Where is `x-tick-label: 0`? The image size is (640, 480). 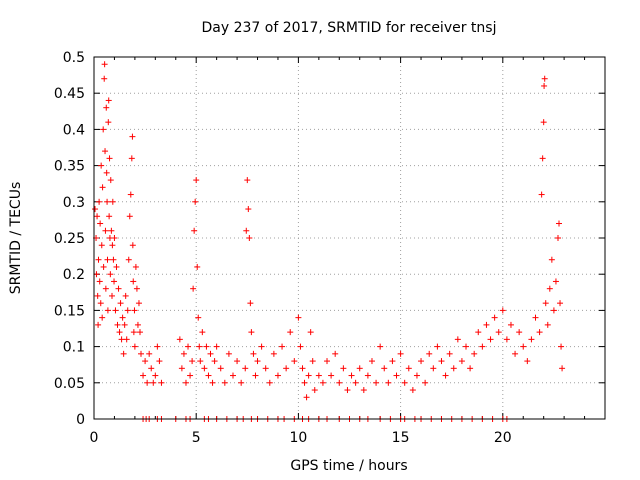
x-tick-label: 0 is located at coordinates (94, 438).